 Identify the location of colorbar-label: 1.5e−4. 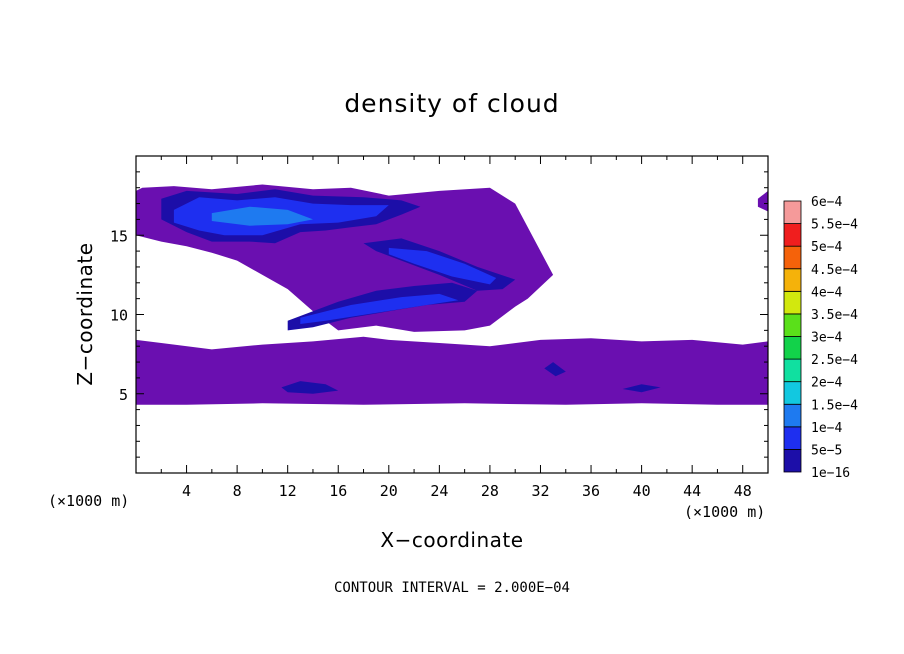
(834, 405).